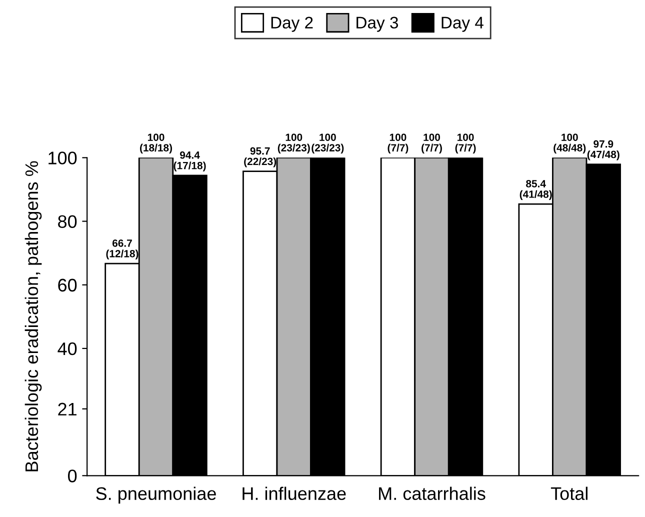 The width and height of the screenshot is (645, 517). I want to click on y-tick-label: 100, so click(62, 158).